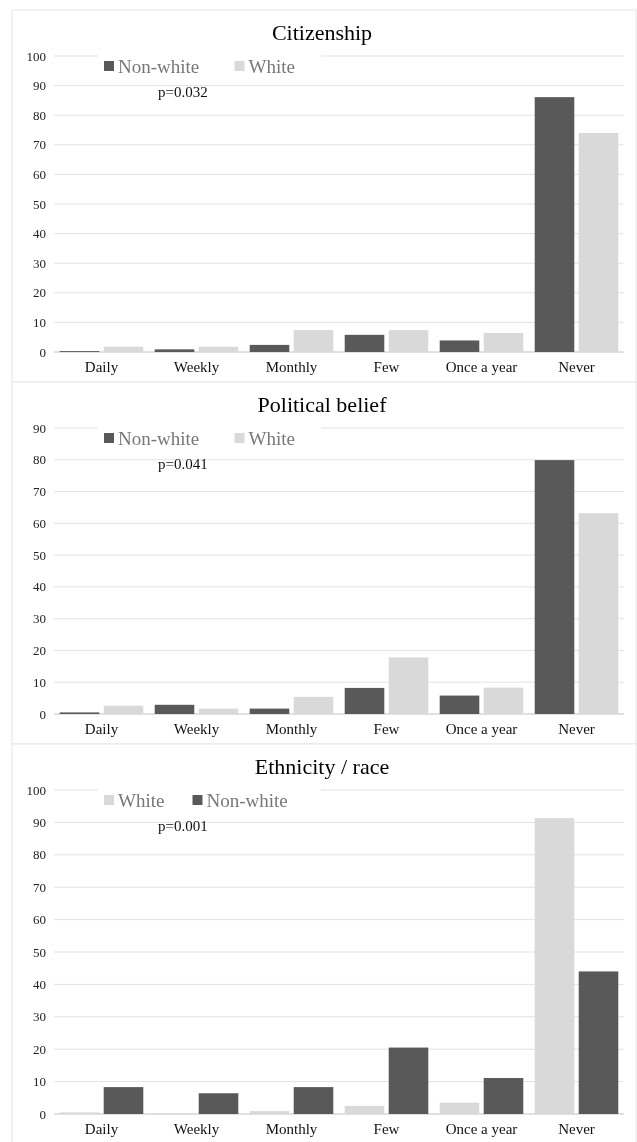 The image size is (637, 1142). What do you see at coordinates (183, 464) in the screenshot?
I see `annotation: p=0.041` at bounding box center [183, 464].